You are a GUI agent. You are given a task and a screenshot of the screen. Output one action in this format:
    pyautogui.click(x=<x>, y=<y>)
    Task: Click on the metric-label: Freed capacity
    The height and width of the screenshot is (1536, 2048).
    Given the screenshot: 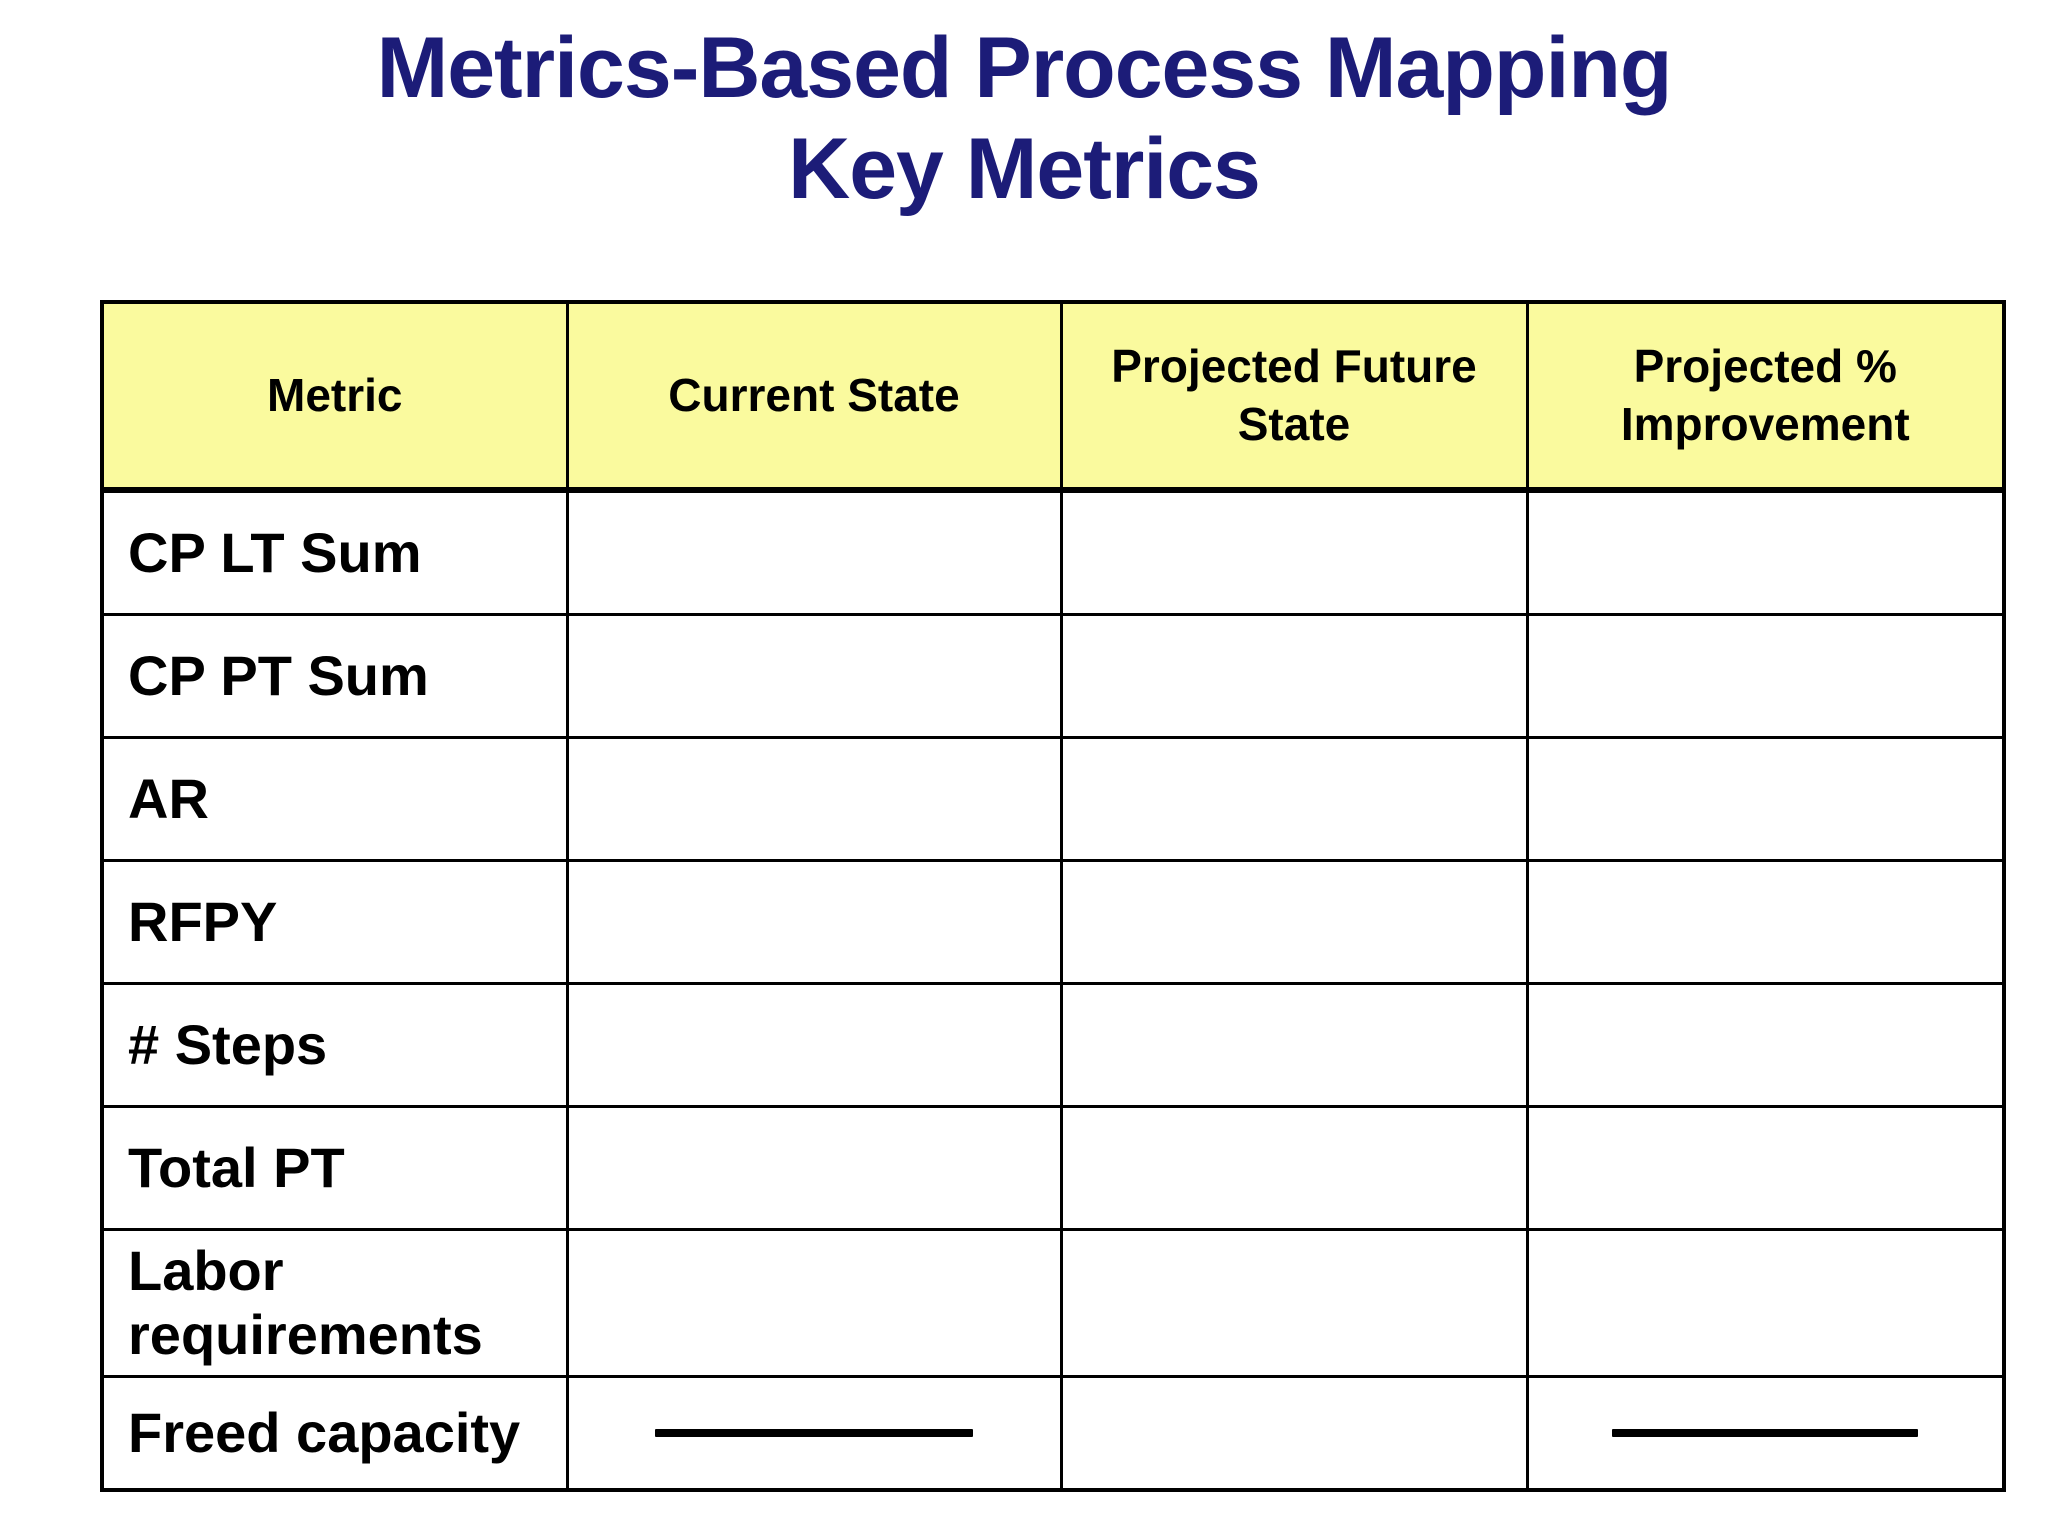 What is the action you would take?
    pyautogui.click(x=334, y=1433)
    